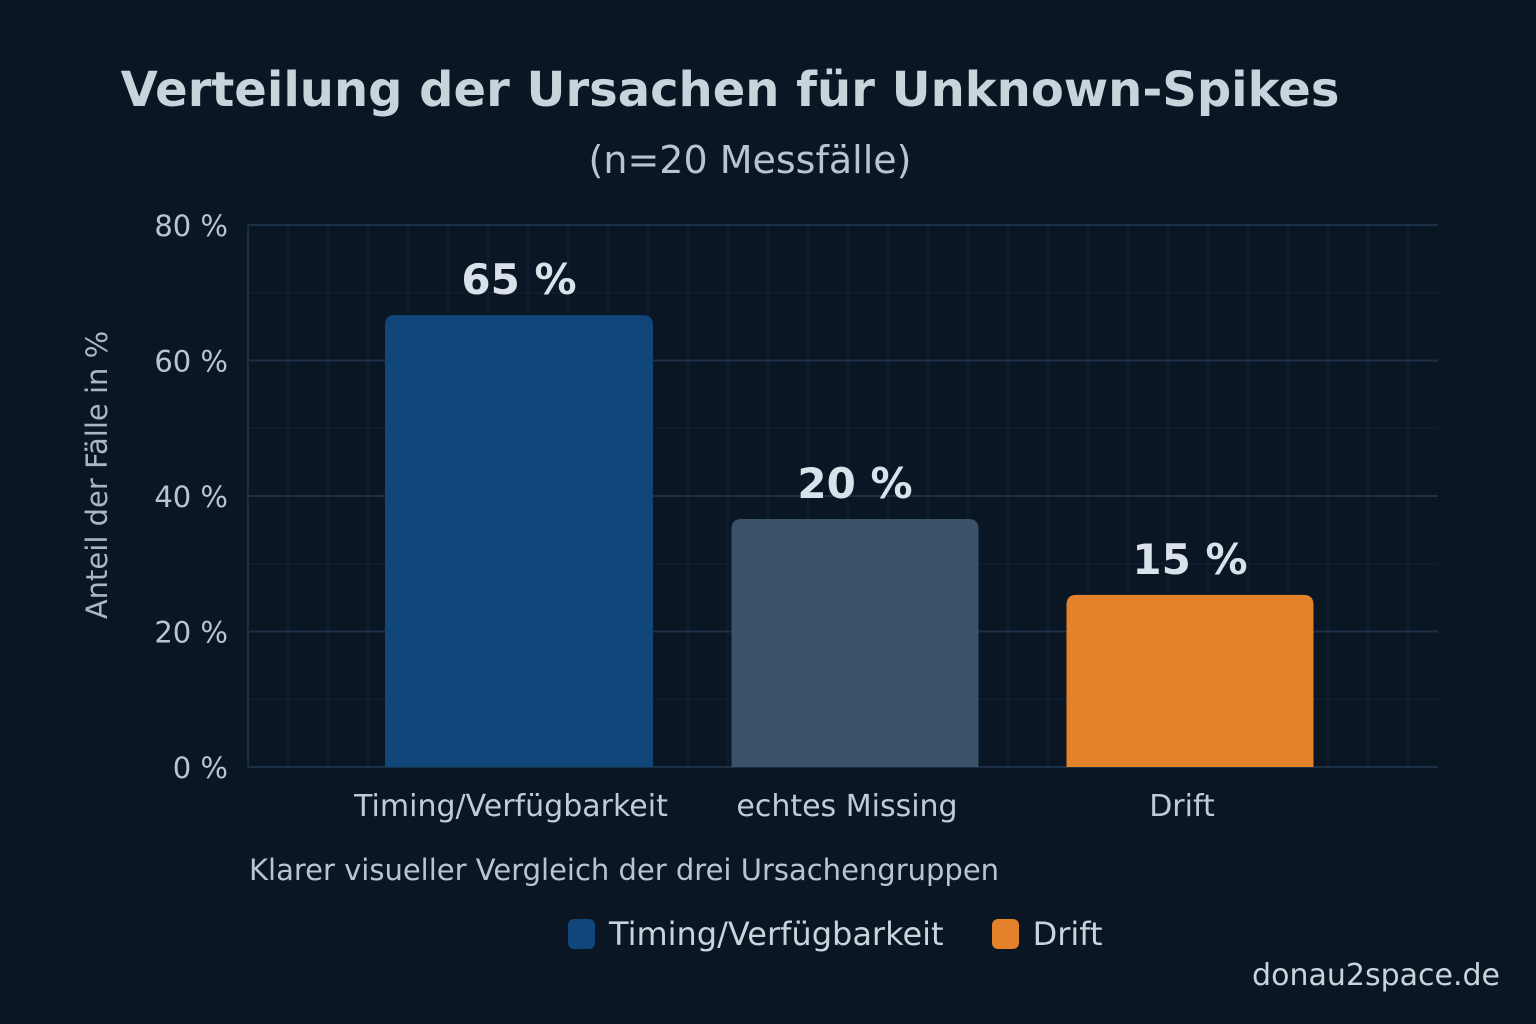 The width and height of the screenshot is (1536, 1024). I want to click on legend-item-timing: Timing/Verfügbarkeit, so click(756, 934).